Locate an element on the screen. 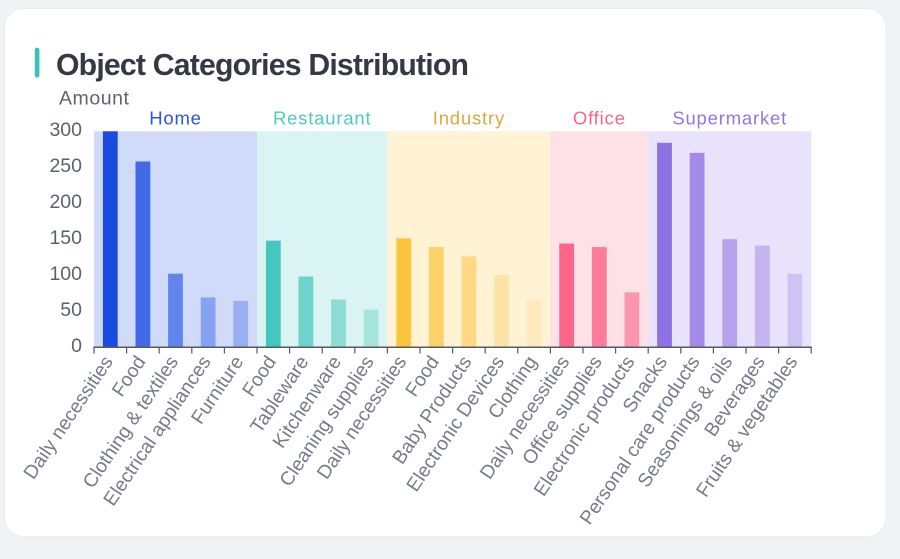  svg-text: 200 is located at coordinates (65, 202).